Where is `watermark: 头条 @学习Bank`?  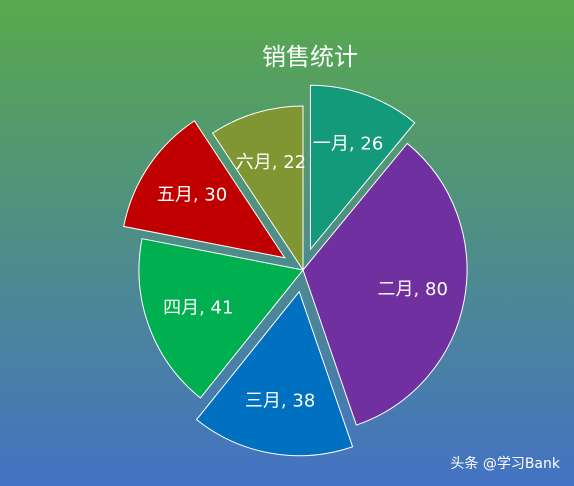 watermark: 头条 @学习Bank is located at coordinates (505, 463).